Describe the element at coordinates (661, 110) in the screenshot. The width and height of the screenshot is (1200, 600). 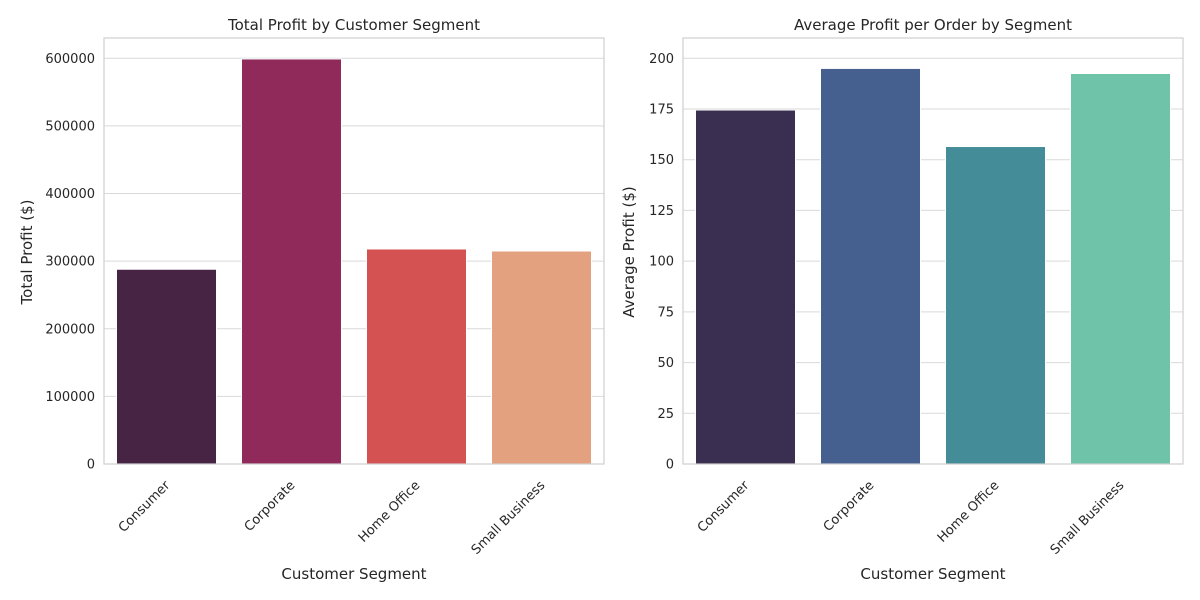
I see `y-tick-label: 175` at that location.